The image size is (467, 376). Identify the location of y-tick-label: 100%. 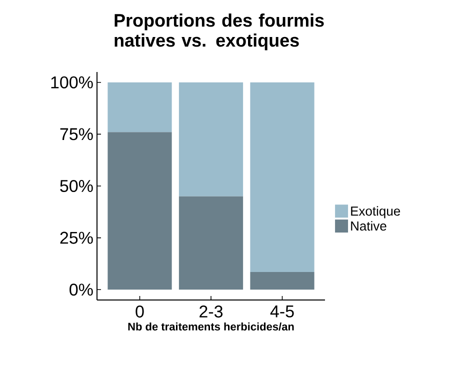
(72, 82).